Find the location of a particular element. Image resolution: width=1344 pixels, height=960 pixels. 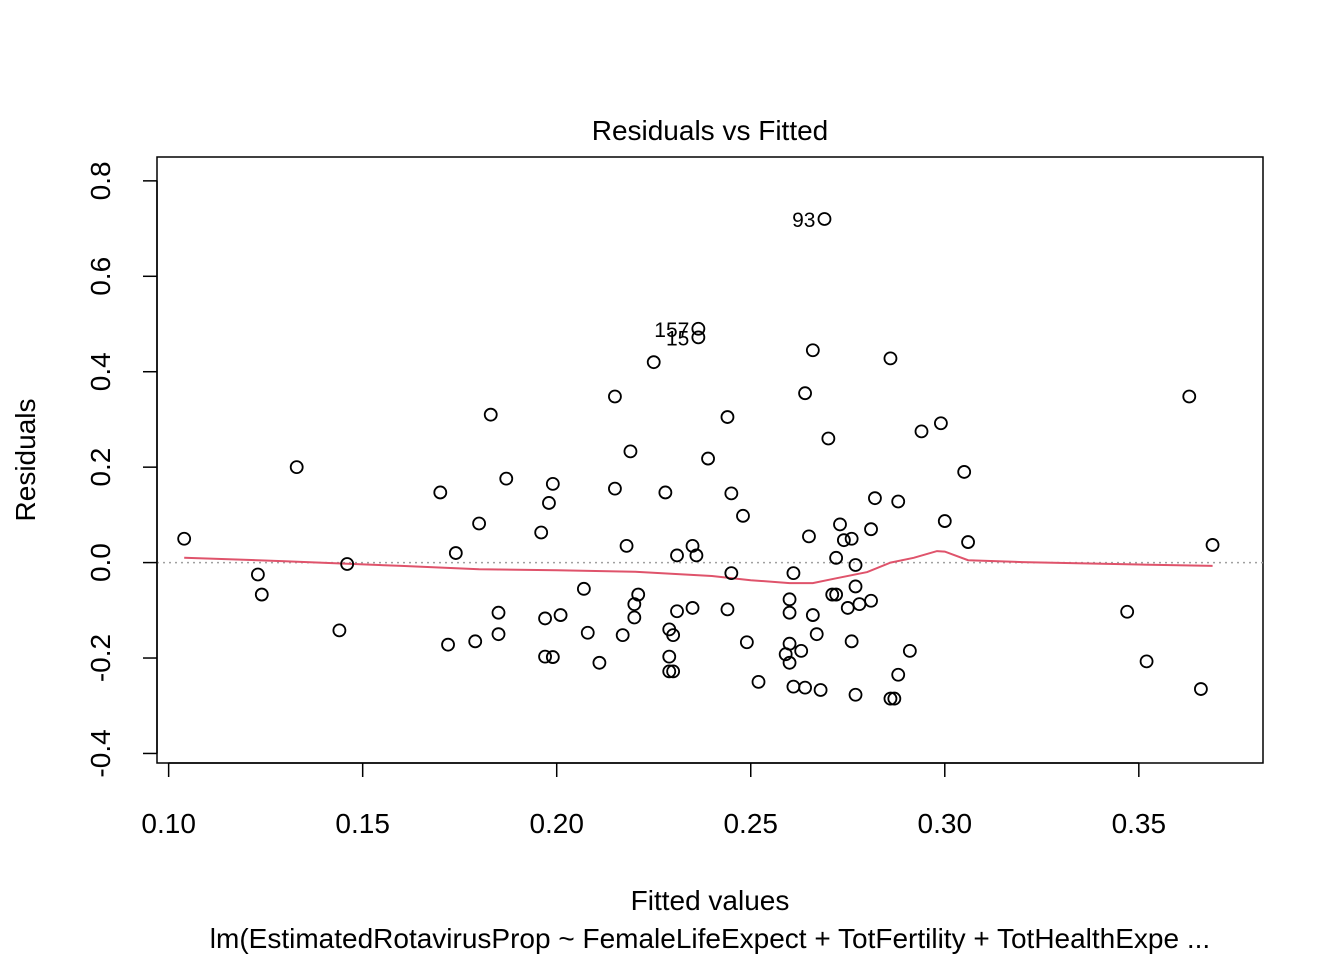

y-tick-label: 0.6 is located at coordinates (100, 276).